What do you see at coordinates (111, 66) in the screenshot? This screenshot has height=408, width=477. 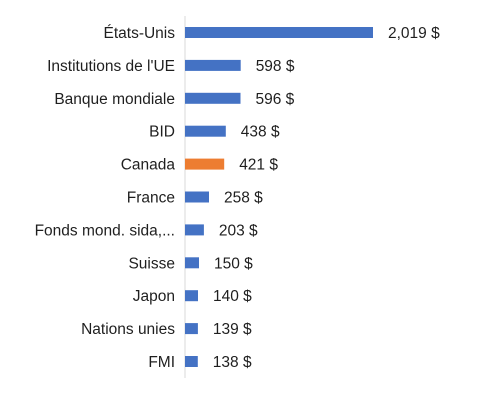 I see `category-label-institutions-de-l-ue: Institutions de l'UE` at bounding box center [111, 66].